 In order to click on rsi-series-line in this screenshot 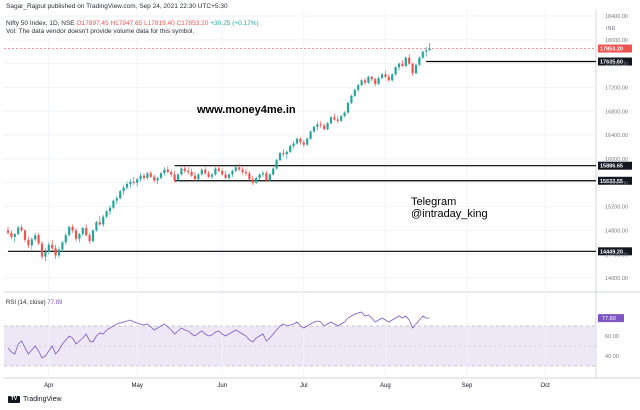, I will do `click(218, 335)`.